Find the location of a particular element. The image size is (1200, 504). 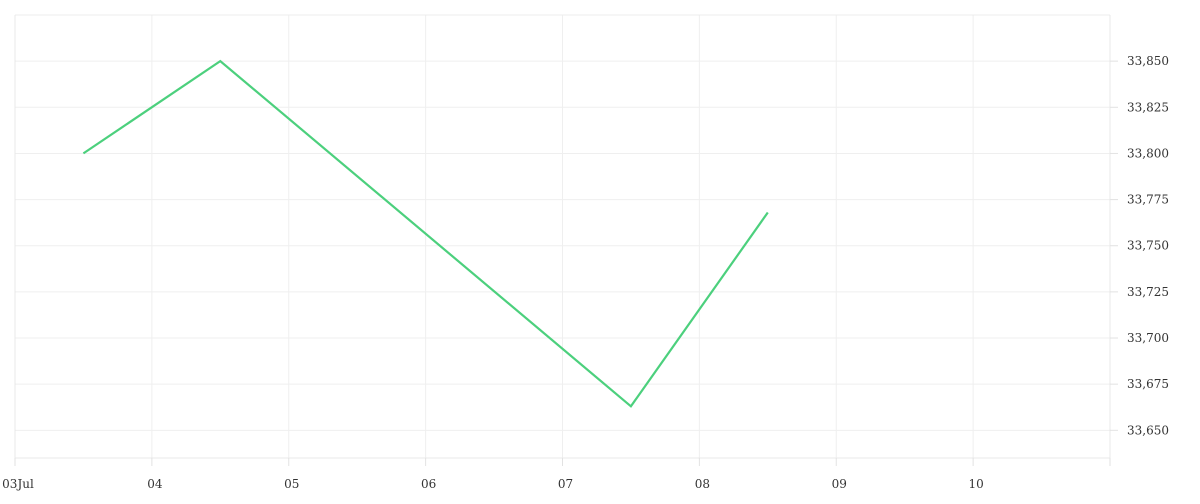

y-tick-label: 33,750 is located at coordinates (1148, 246).